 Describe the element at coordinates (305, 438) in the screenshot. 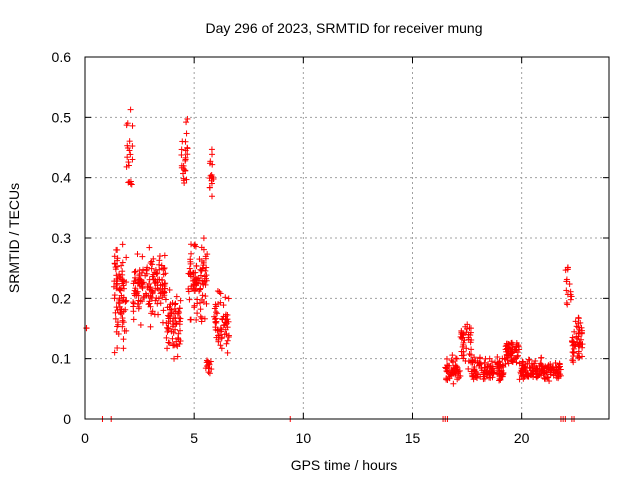

I see `x-tick-labels: 0 5 10 15 20` at that location.